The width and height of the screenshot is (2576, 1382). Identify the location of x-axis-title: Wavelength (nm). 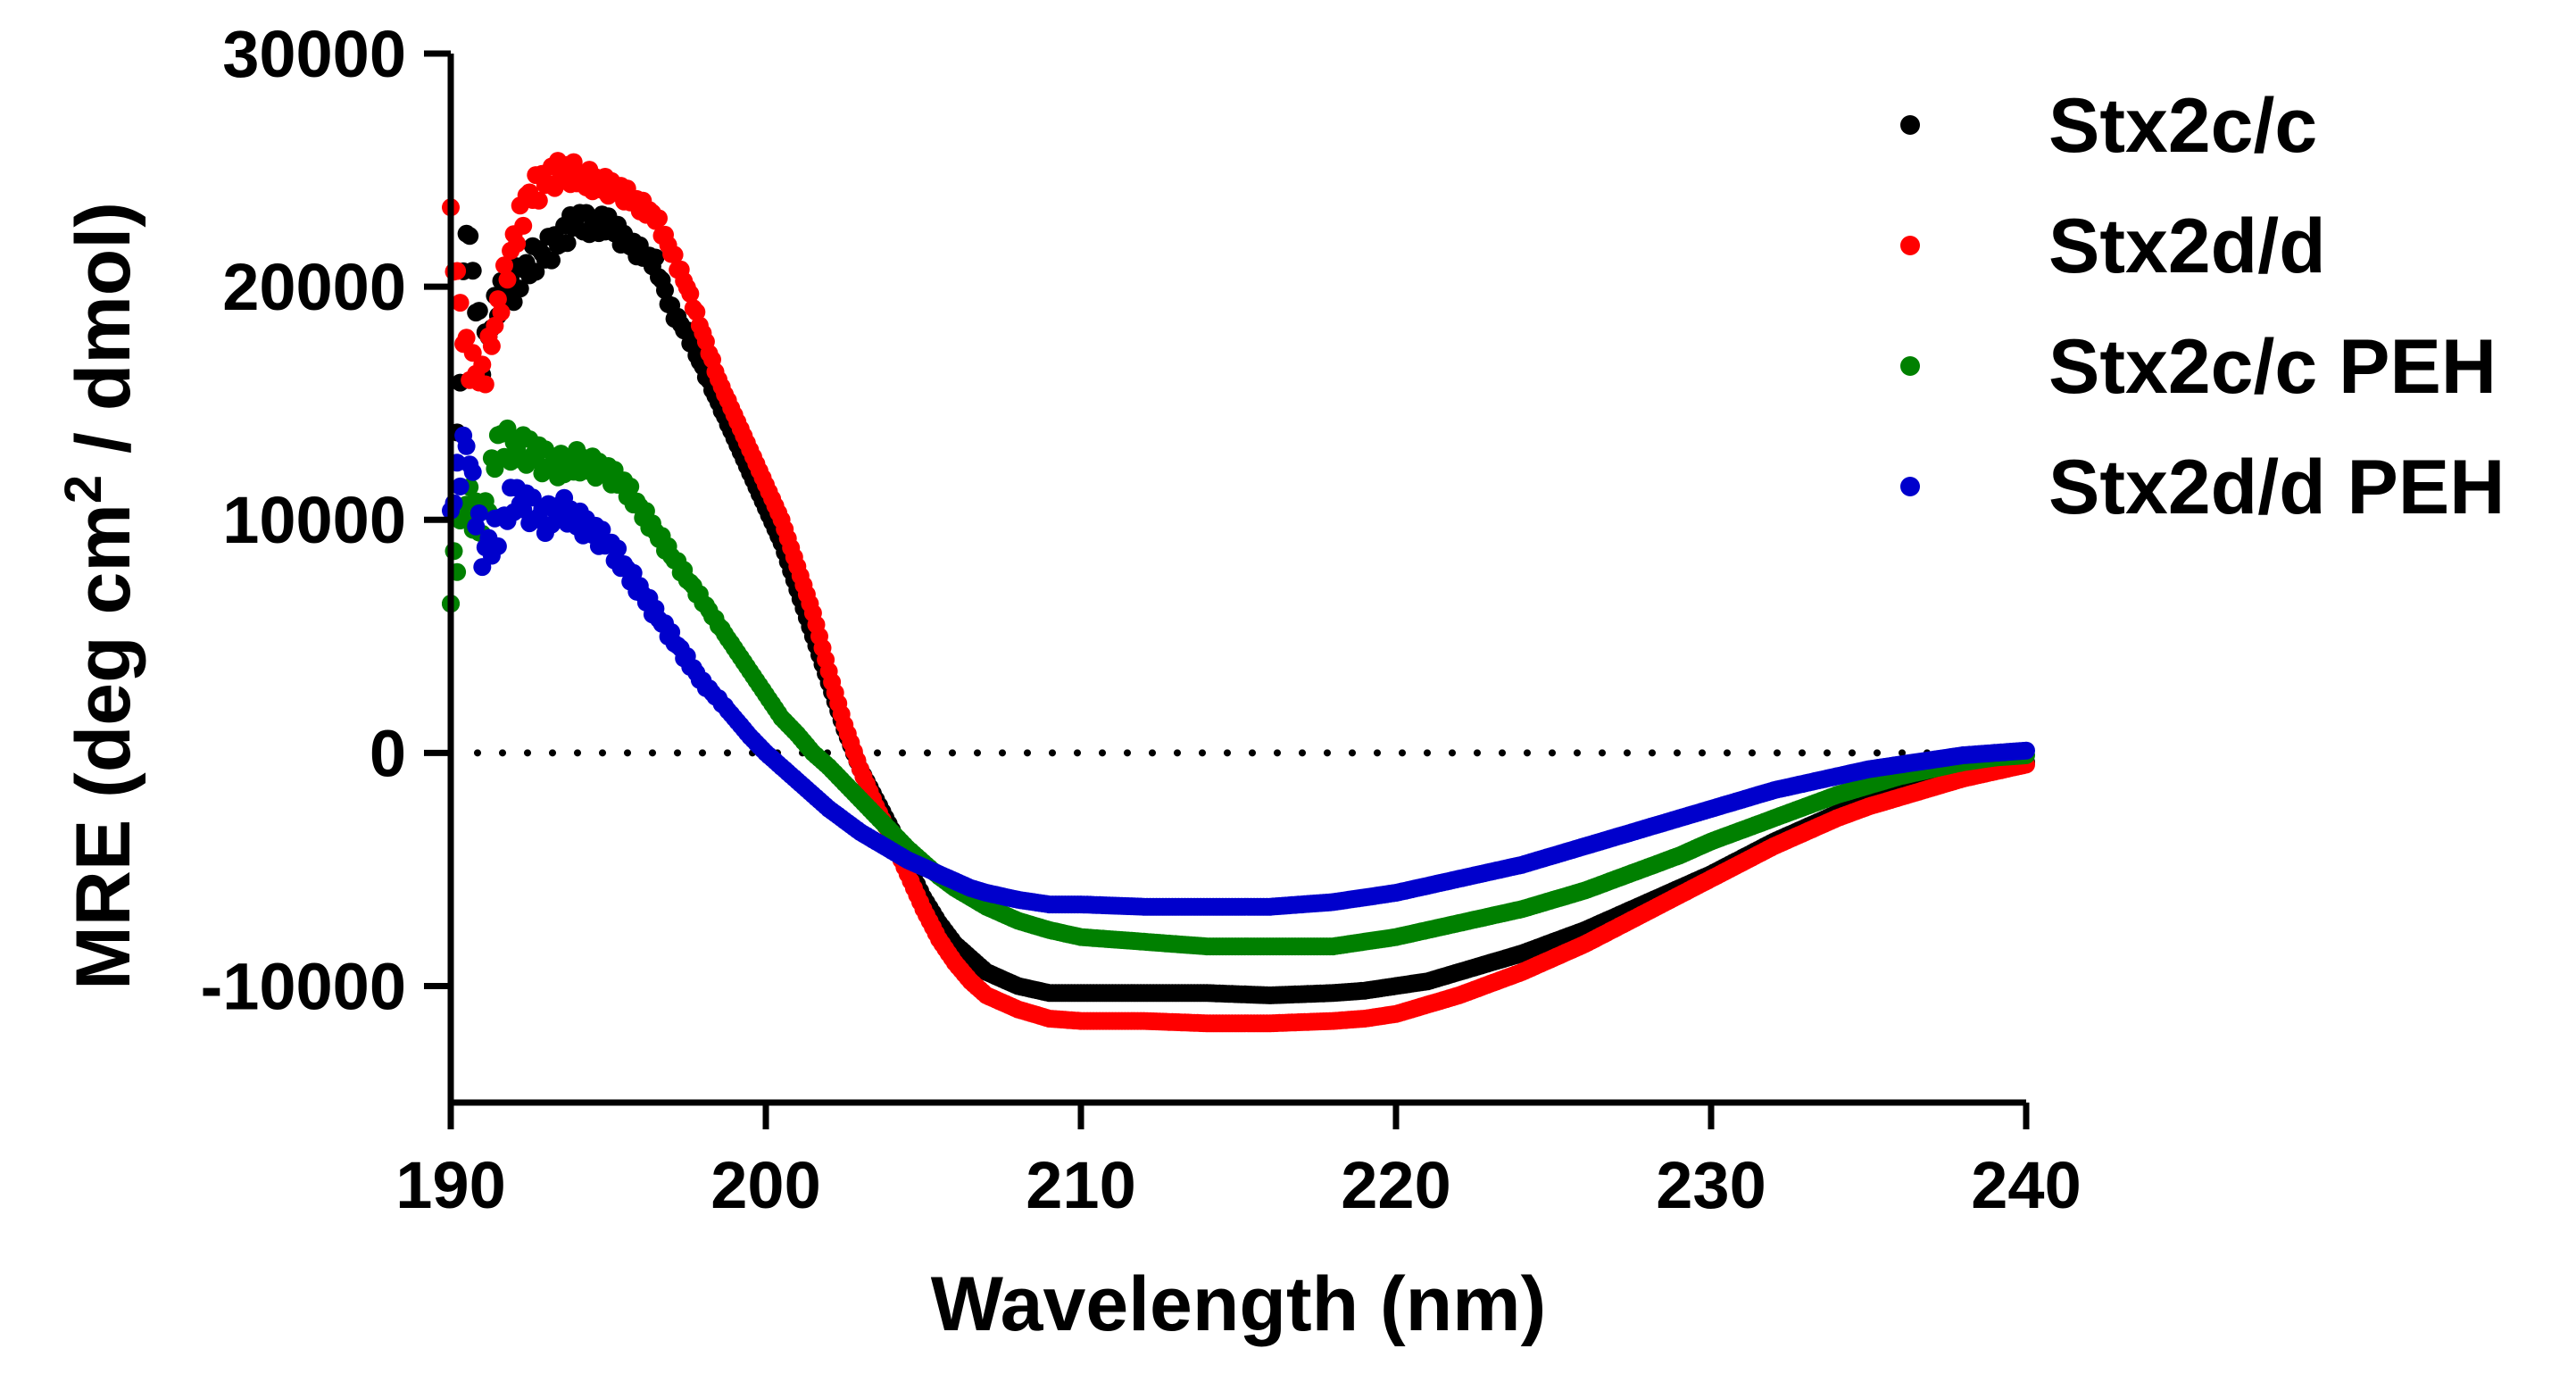
(1239, 1304).